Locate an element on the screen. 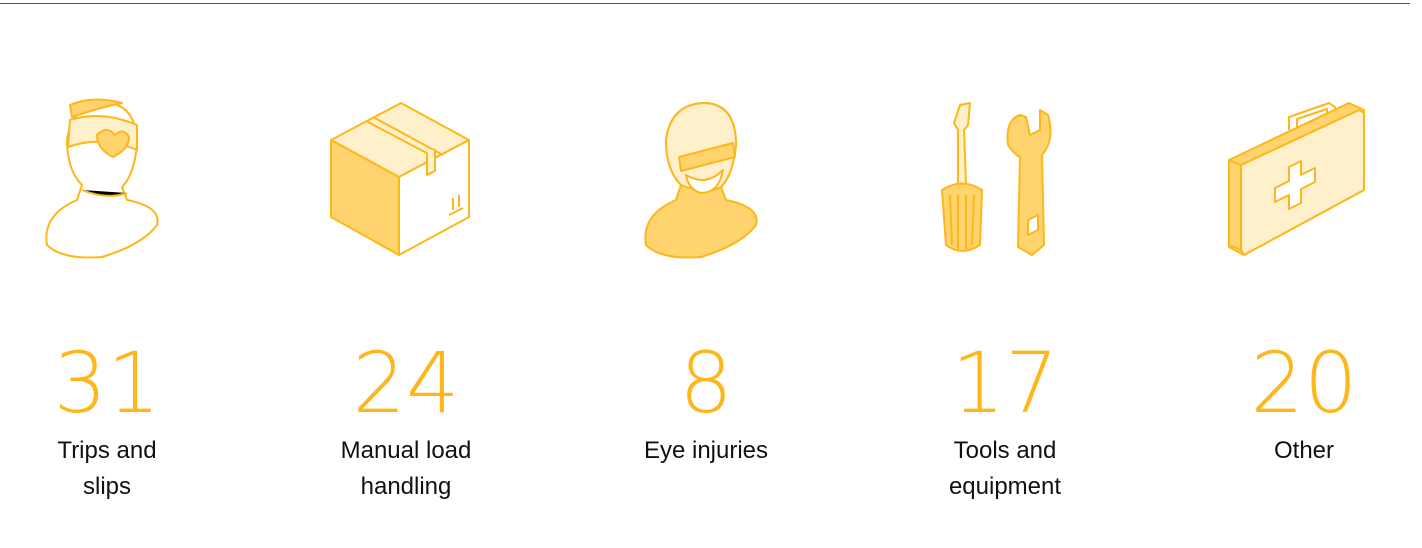 The image size is (1422, 548). stat-value: 17 is located at coordinates (1005, 383).